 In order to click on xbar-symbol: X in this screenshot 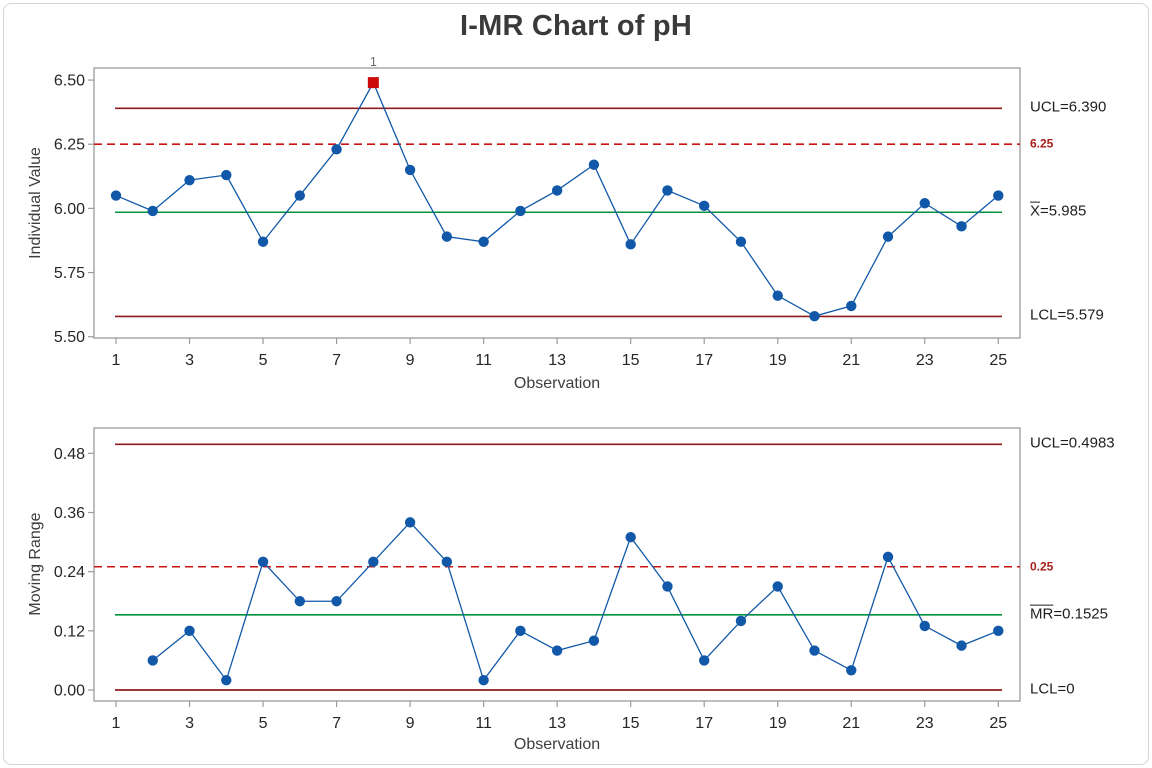, I will do `click(1035, 211)`.